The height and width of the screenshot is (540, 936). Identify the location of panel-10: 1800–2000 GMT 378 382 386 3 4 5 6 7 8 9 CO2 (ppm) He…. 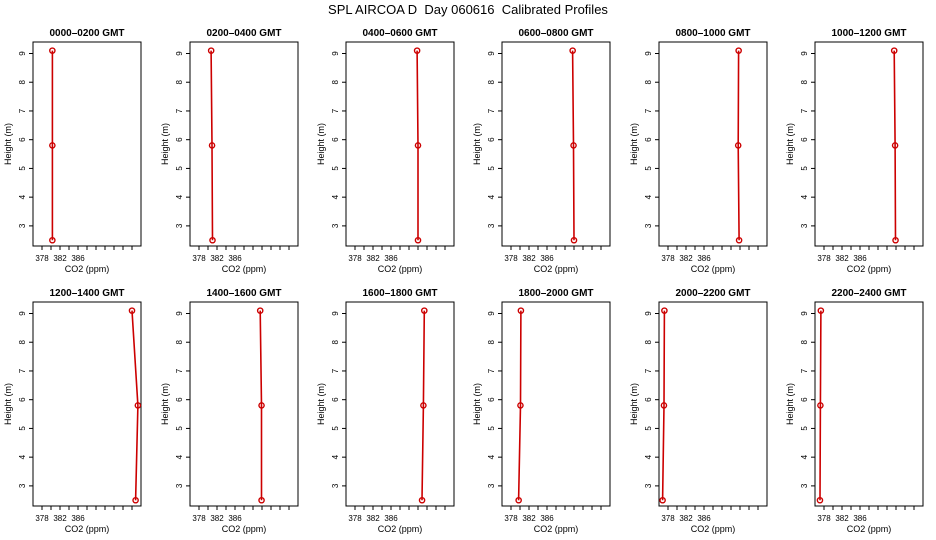
(541, 411).